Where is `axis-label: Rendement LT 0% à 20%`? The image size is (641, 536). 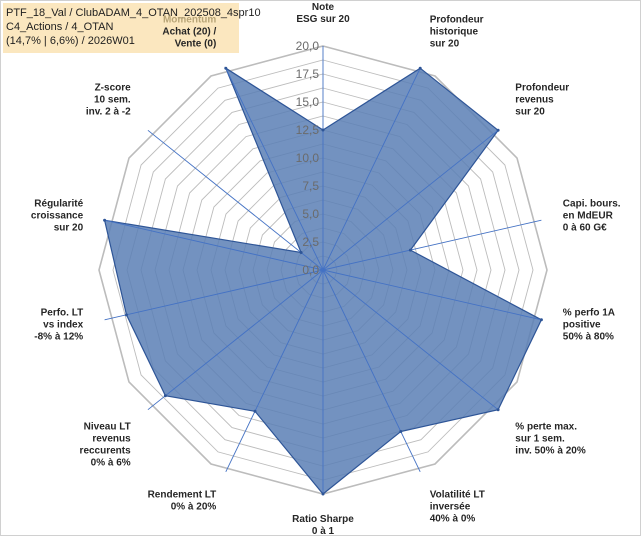 axis-label: Rendement LT 0% à 20% is located at coordinates (182, 501).